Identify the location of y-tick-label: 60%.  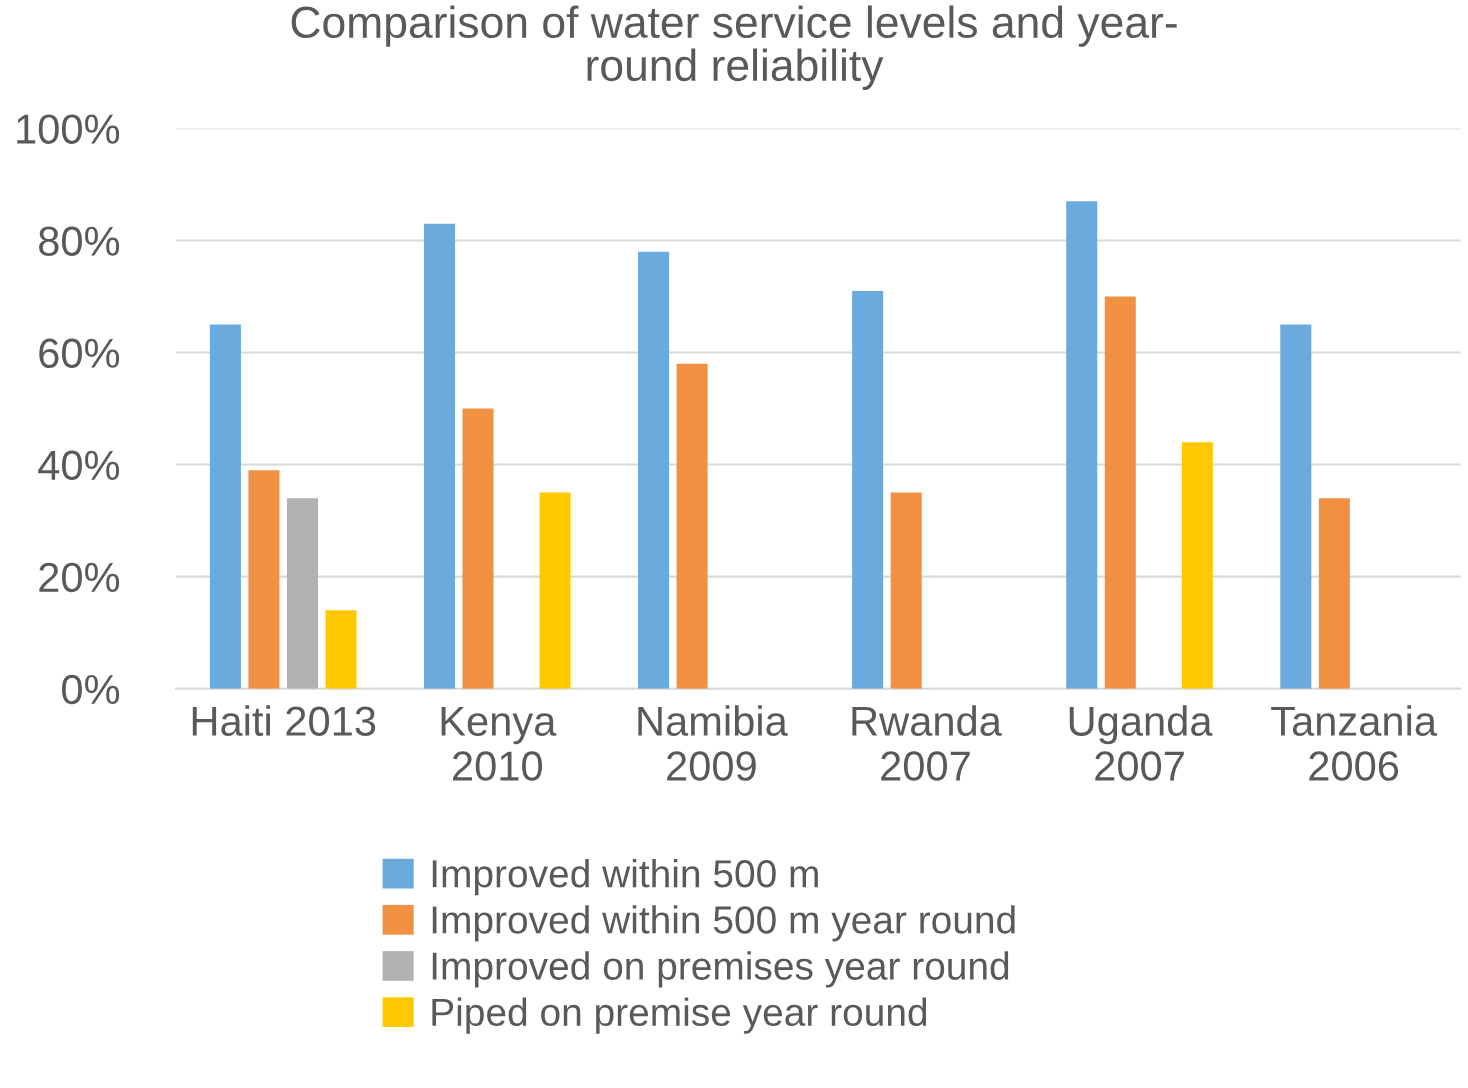
(79, 353).